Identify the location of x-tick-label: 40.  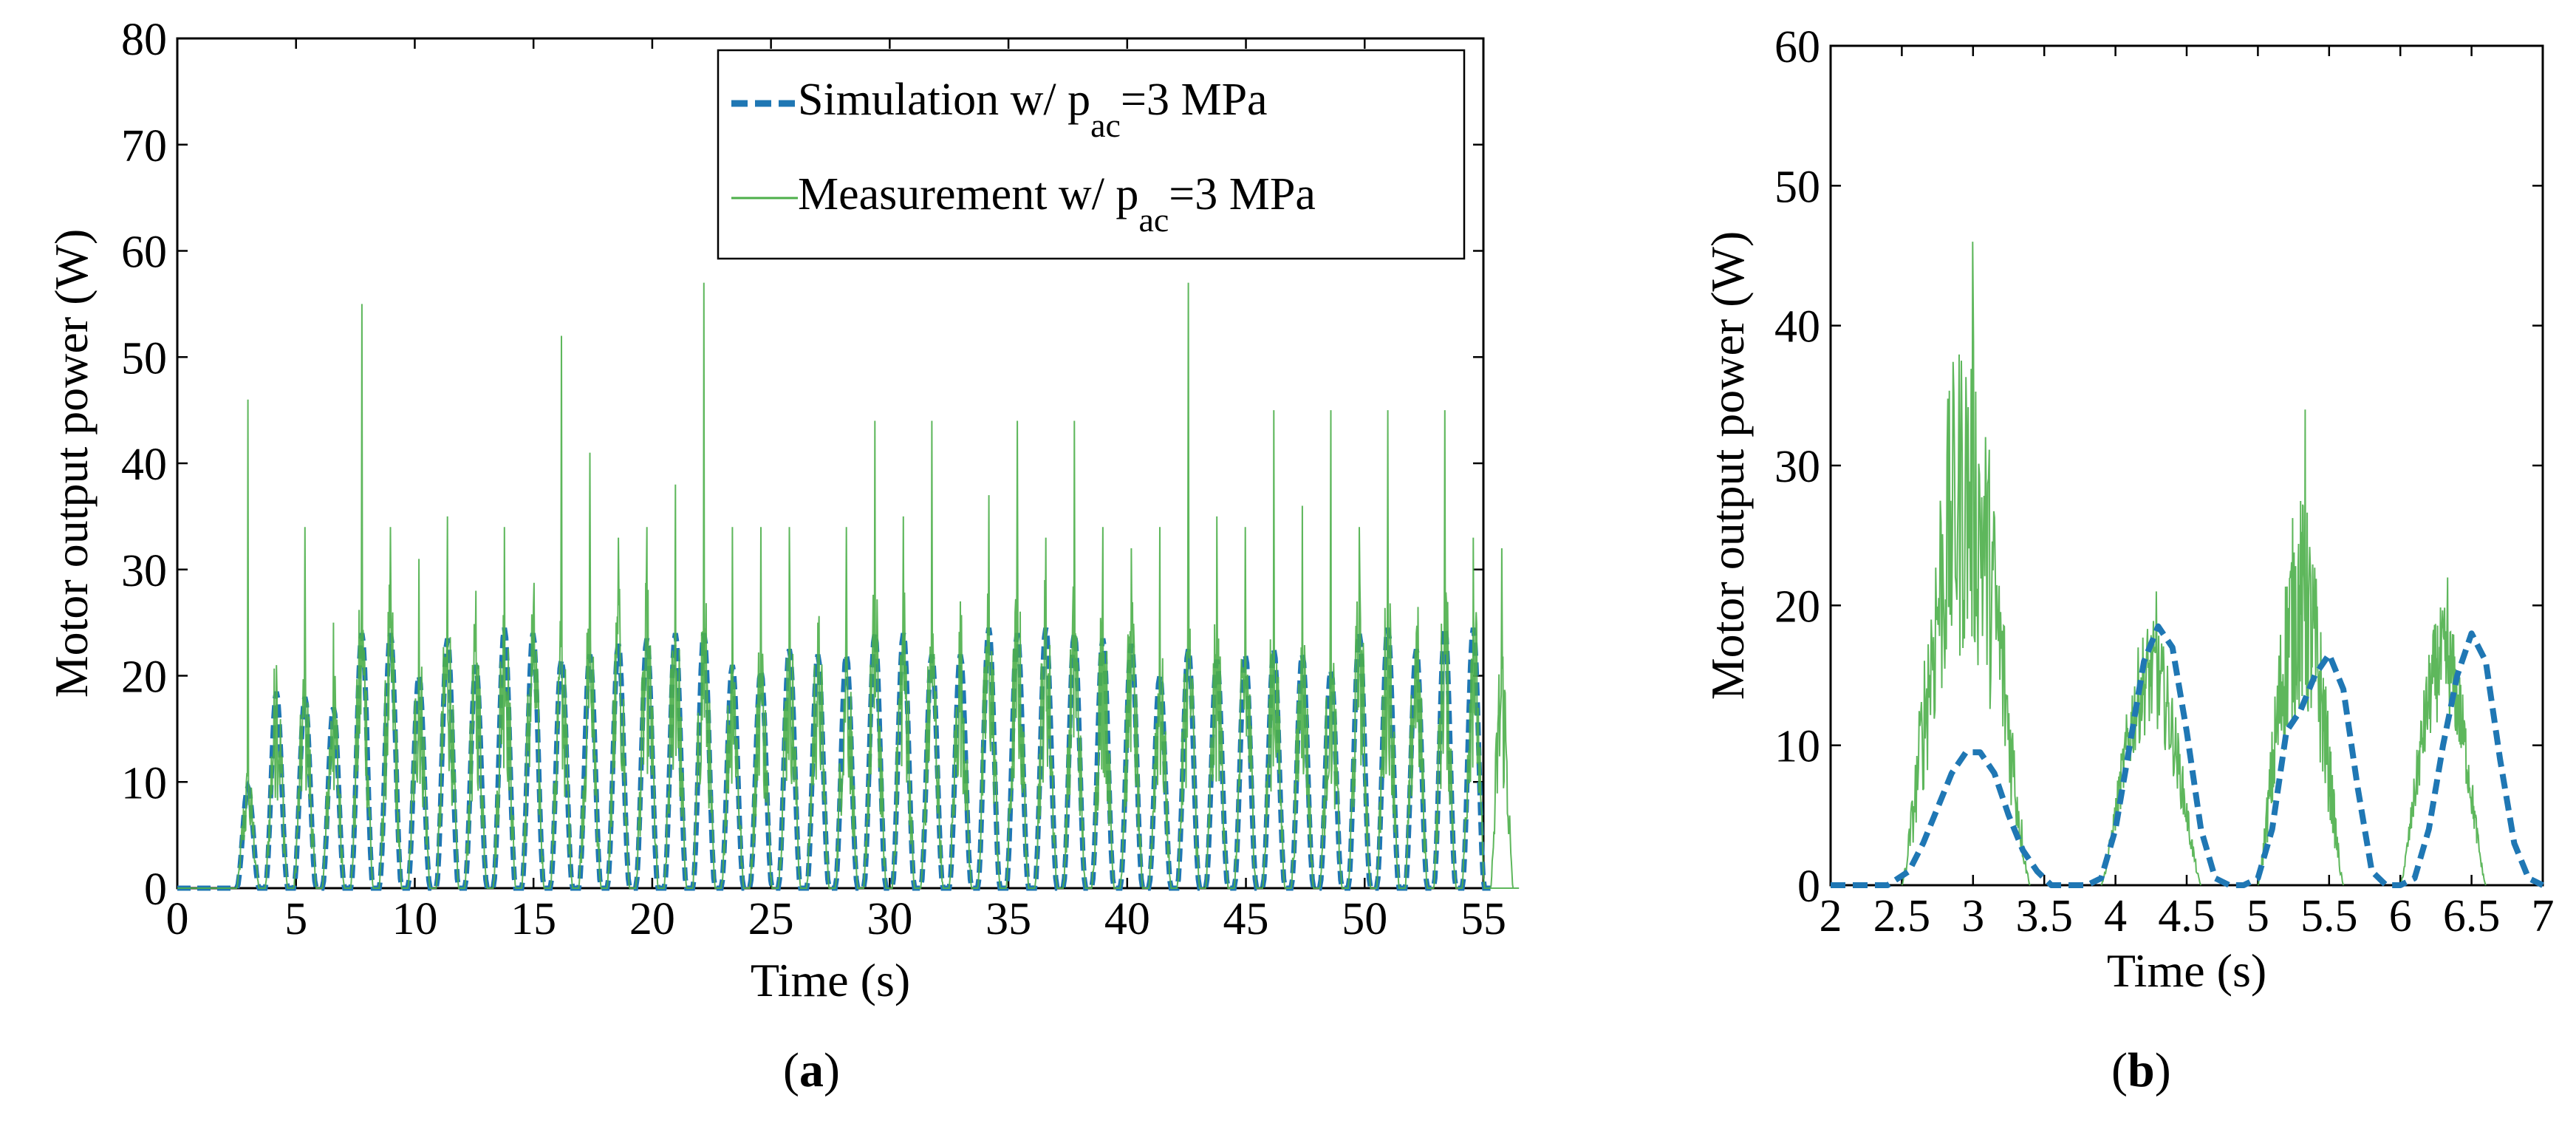
(1127, 919).